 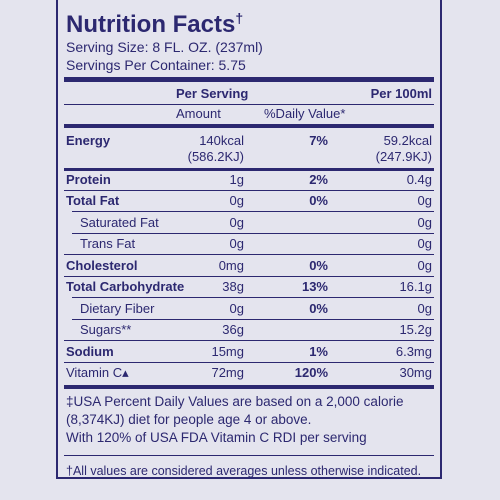 I want to click on header-amount: Amount, so click(x=198, y=113).